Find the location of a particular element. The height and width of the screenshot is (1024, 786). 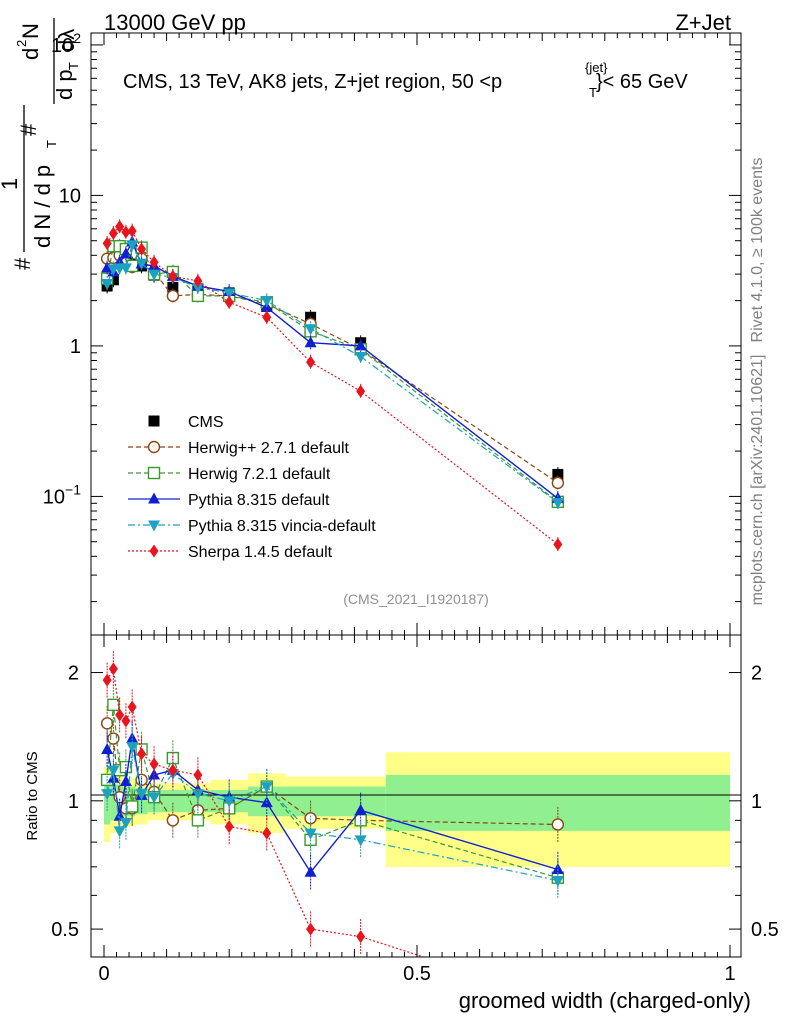

legend-item: CMS is located at coordinates (186, 422).